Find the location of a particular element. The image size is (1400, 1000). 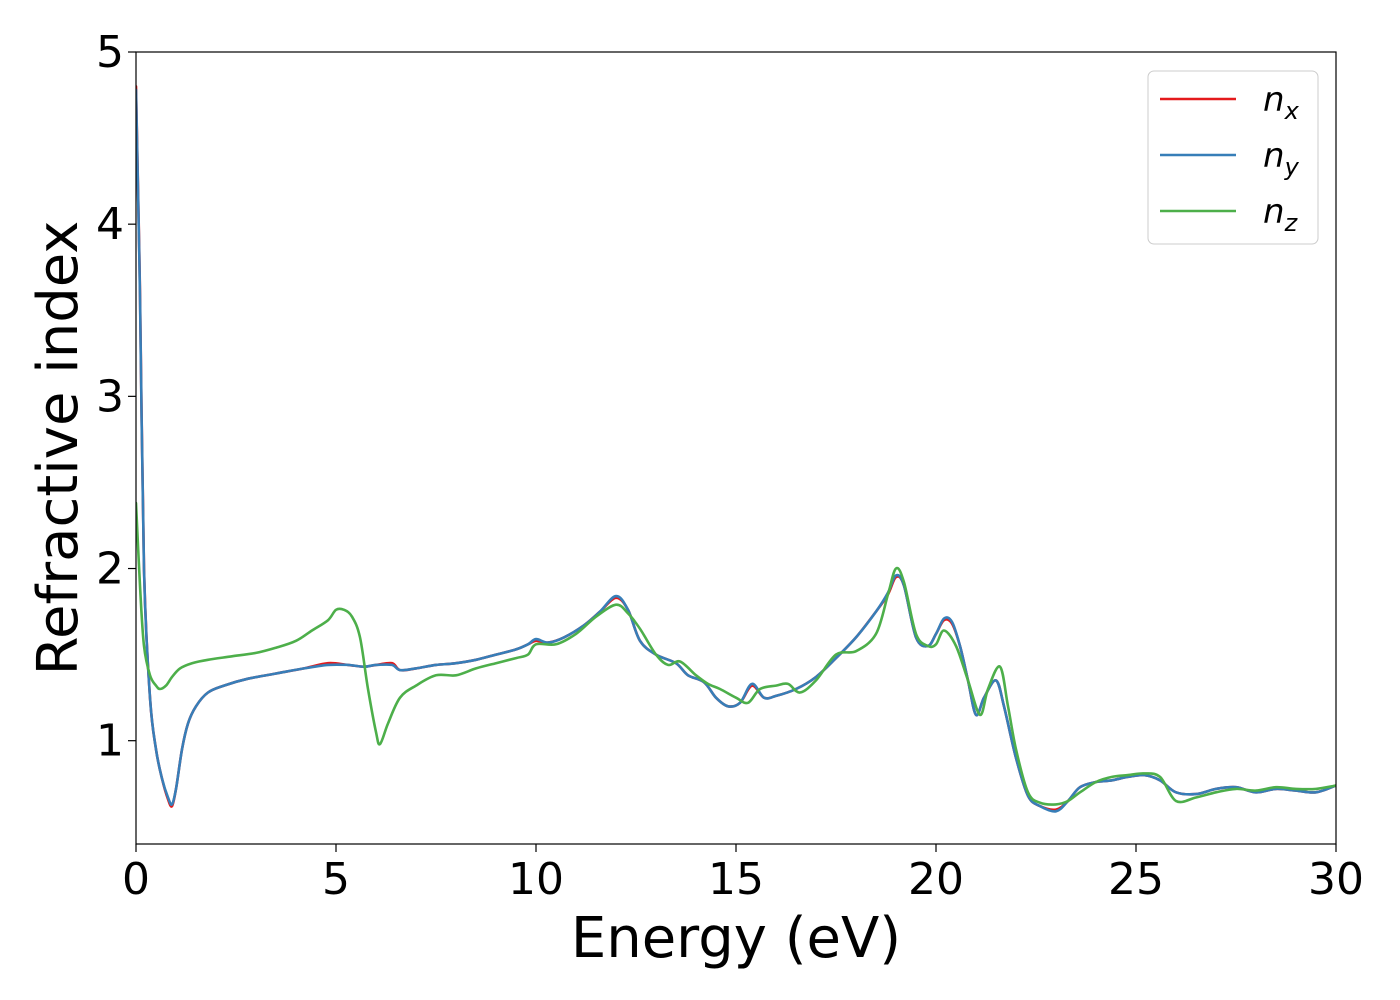

y-tick-label: 4 is located at coordinates (110, 224).